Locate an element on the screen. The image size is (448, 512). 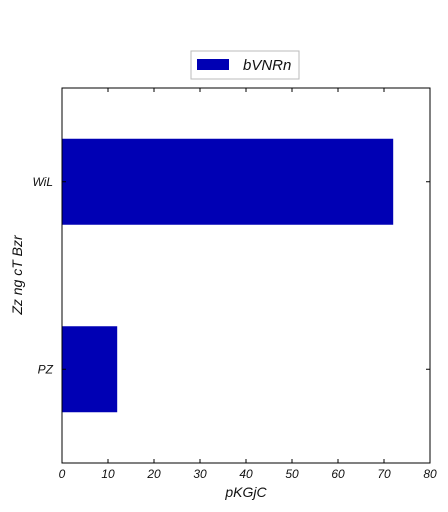
y-axis-title: Zz ng cT Bzr is located at coordinates (17, 275).